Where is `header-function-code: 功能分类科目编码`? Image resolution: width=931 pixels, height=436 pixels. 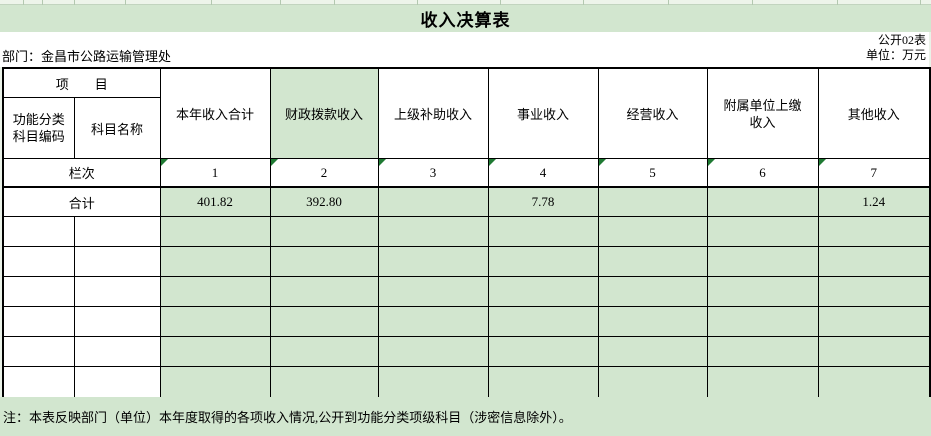
header-function-code: 功能分类科目编码 is located at coordinates (38, 128).